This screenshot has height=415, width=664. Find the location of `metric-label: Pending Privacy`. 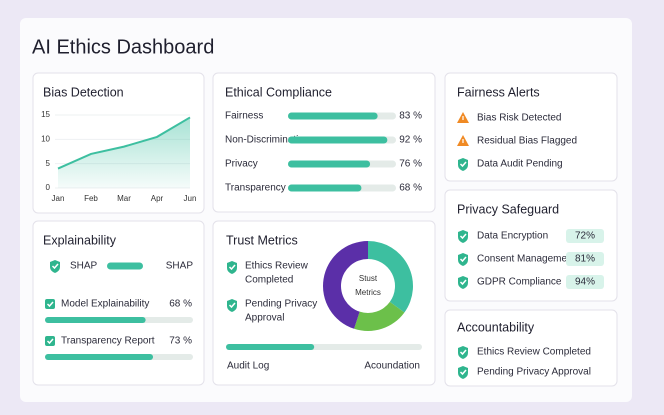

metric-label: Pending Privacy is located at coordinates (281, 304).